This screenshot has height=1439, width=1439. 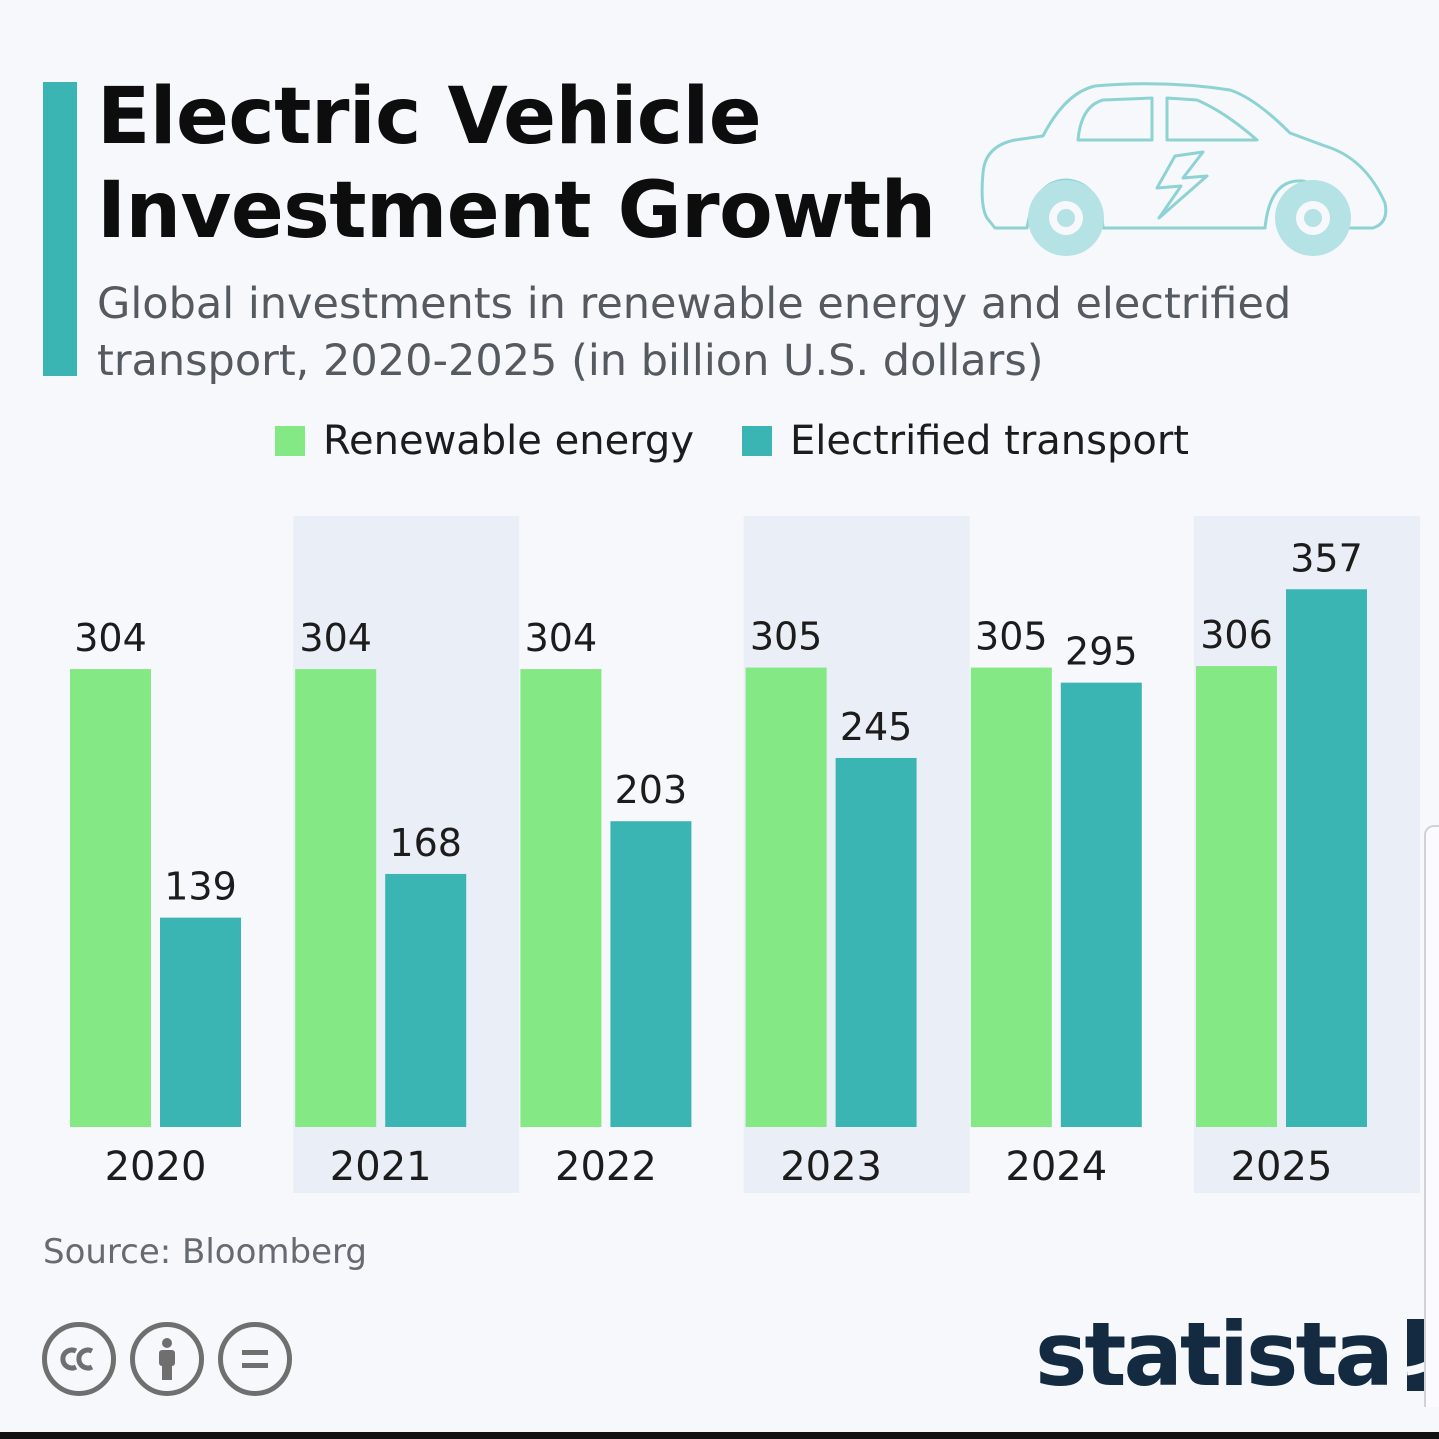 I want to click on electric-car-icon, so click(x=1184, y=169).